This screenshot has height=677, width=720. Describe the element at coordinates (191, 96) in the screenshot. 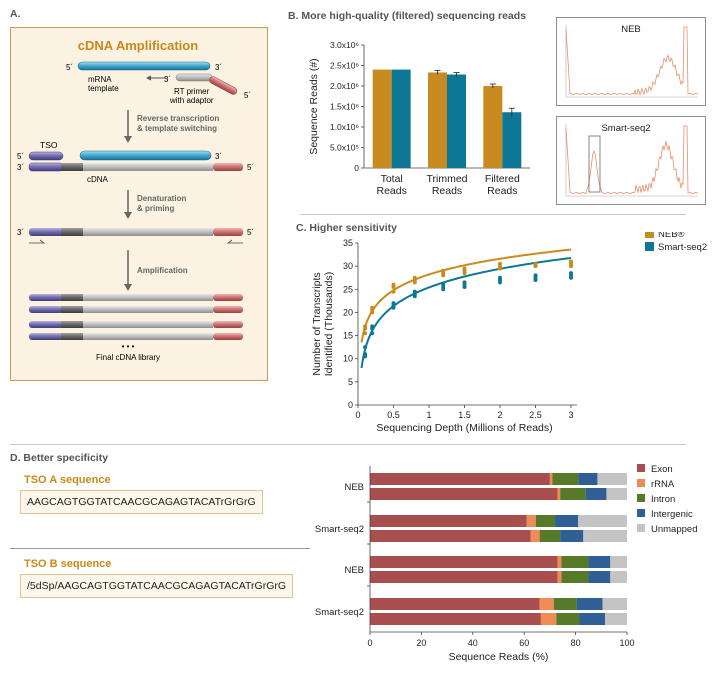

I see `rt-primer-label: RT primer with adaptor` at that location.